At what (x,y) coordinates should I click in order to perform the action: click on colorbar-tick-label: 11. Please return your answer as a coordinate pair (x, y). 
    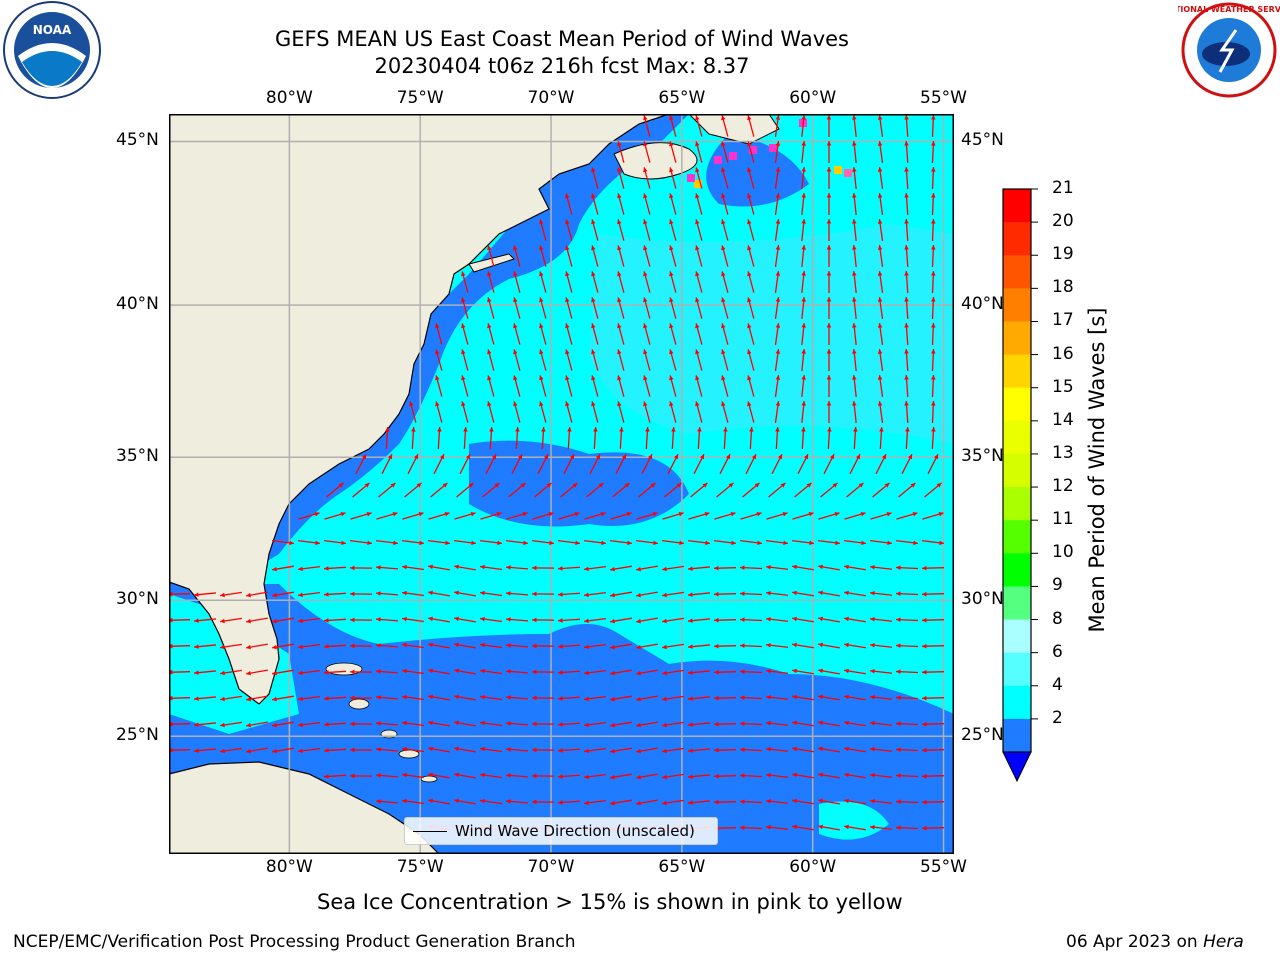
    Looking at the image, I should click on (1063, 519).